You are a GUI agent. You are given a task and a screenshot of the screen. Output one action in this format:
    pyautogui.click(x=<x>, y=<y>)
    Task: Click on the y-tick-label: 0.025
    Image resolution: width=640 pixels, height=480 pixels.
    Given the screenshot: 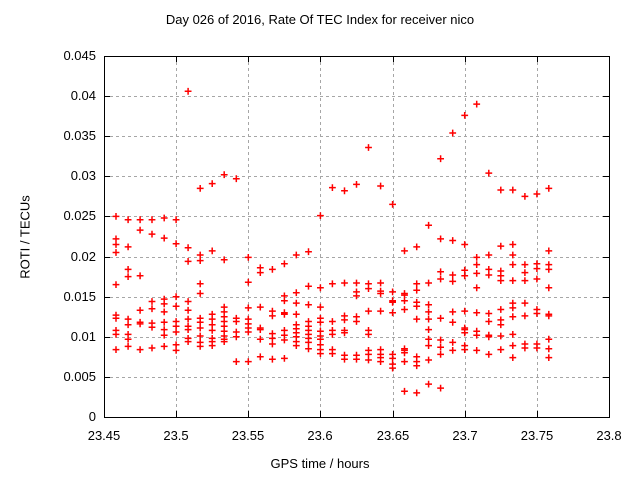 What is the action you would take?
    pyautogui.click(x=79, y=215)
    